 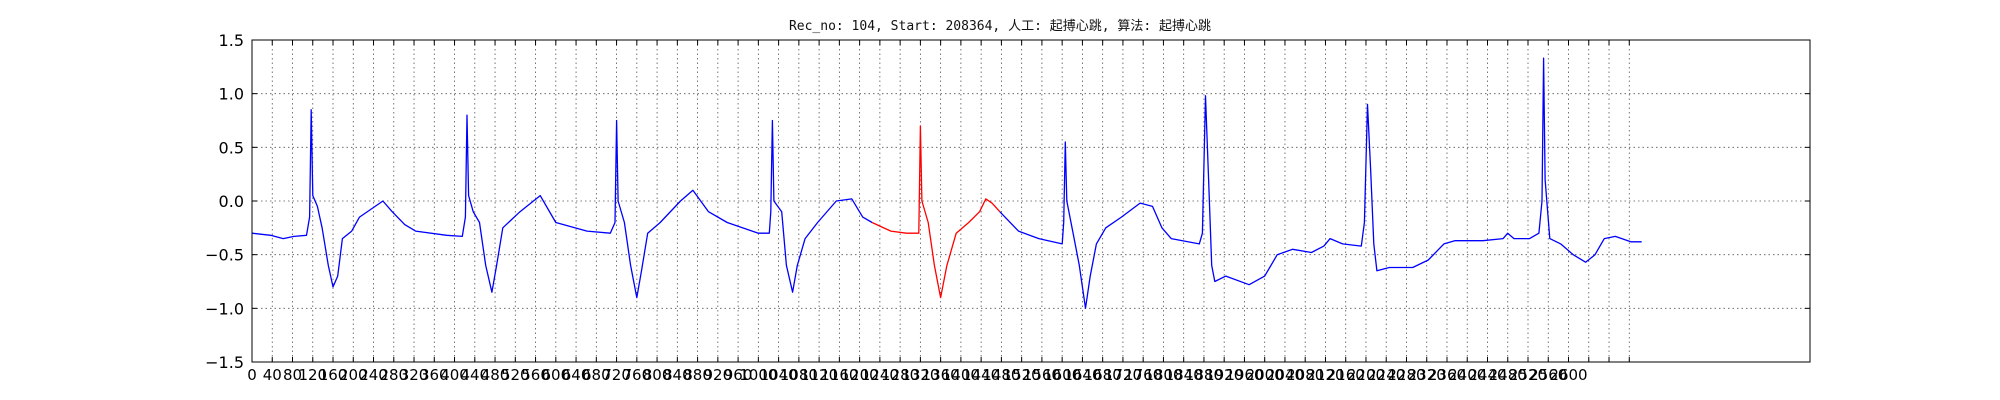 What do you see at coordinates (657, 375) in the screenshot?
I see `x-tick-label: 800` at bounding box center [657, 375].